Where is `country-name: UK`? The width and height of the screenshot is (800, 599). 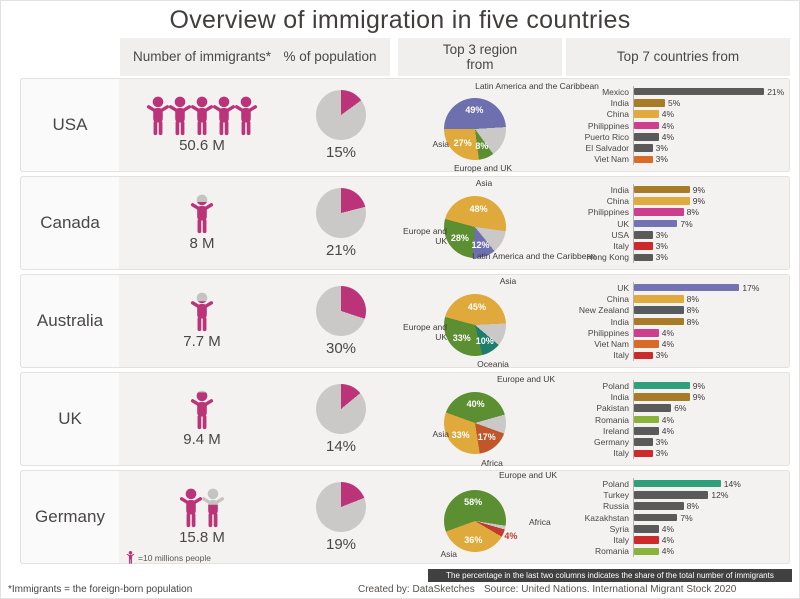
country-name: UK is located at coordinates (70, 419).